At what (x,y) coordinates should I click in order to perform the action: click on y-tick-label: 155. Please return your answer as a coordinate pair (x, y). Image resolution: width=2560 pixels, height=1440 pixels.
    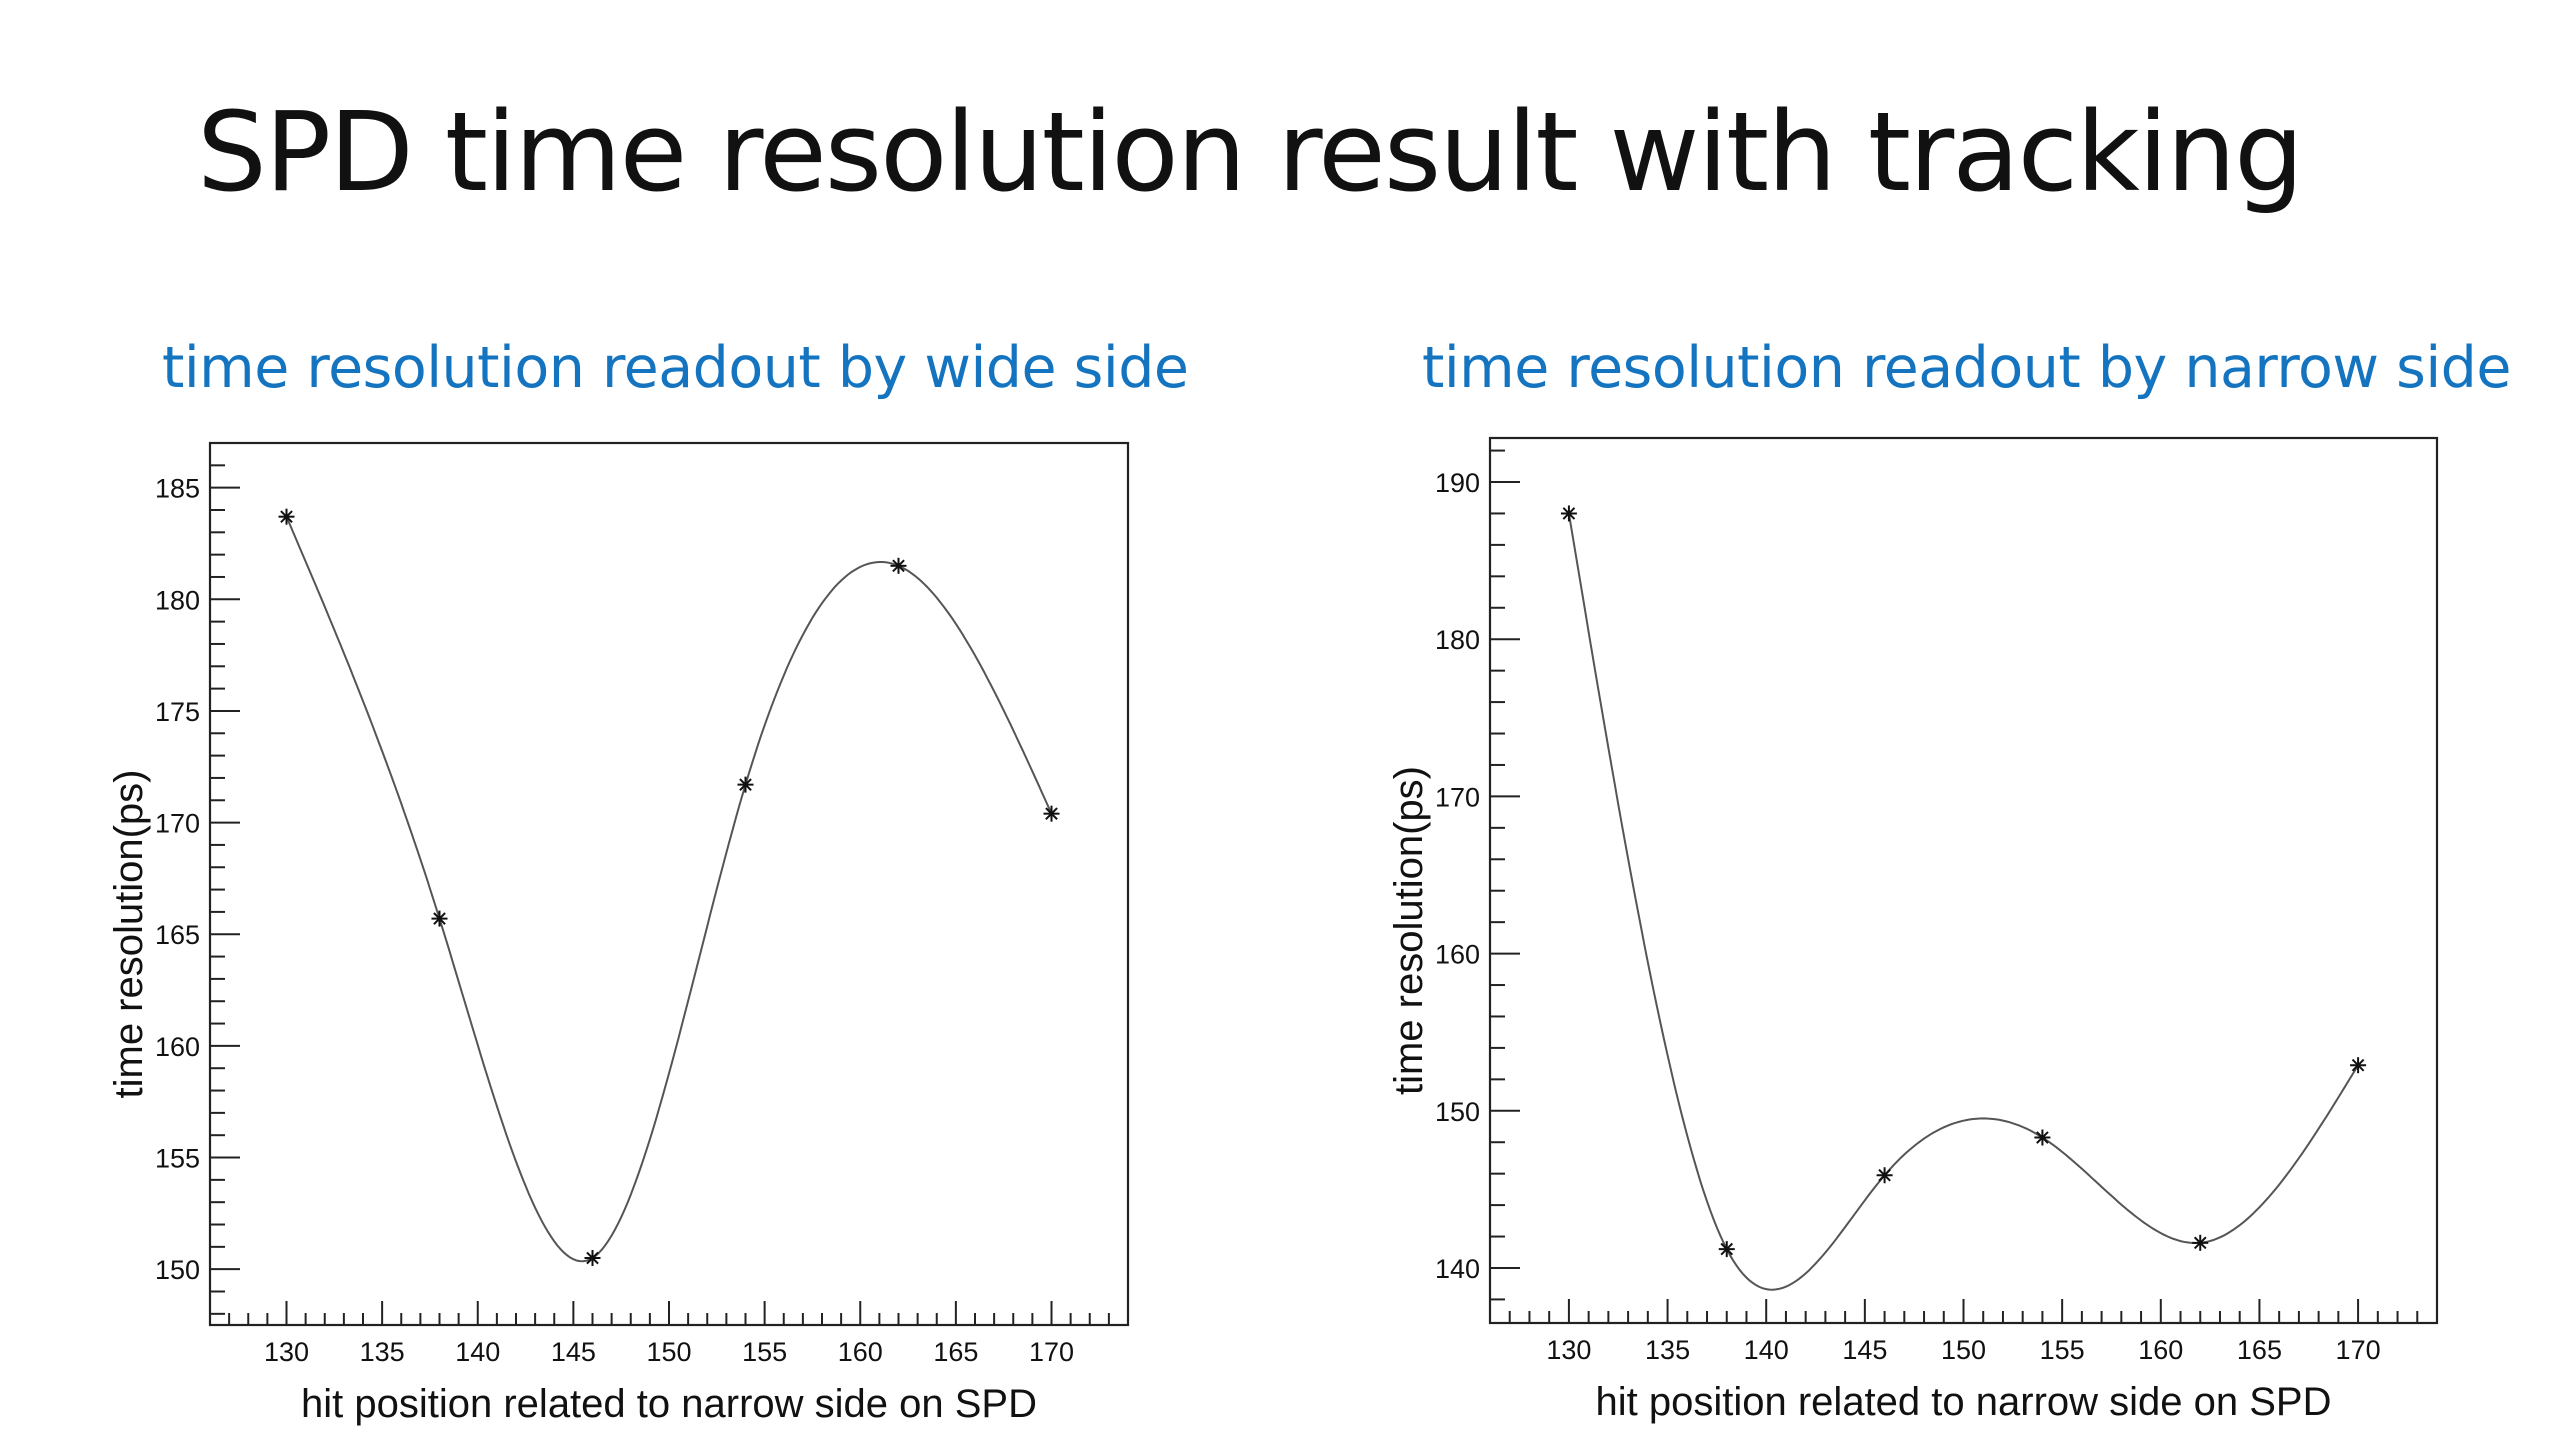
    Looking at the image, I should click on (177, 1159).